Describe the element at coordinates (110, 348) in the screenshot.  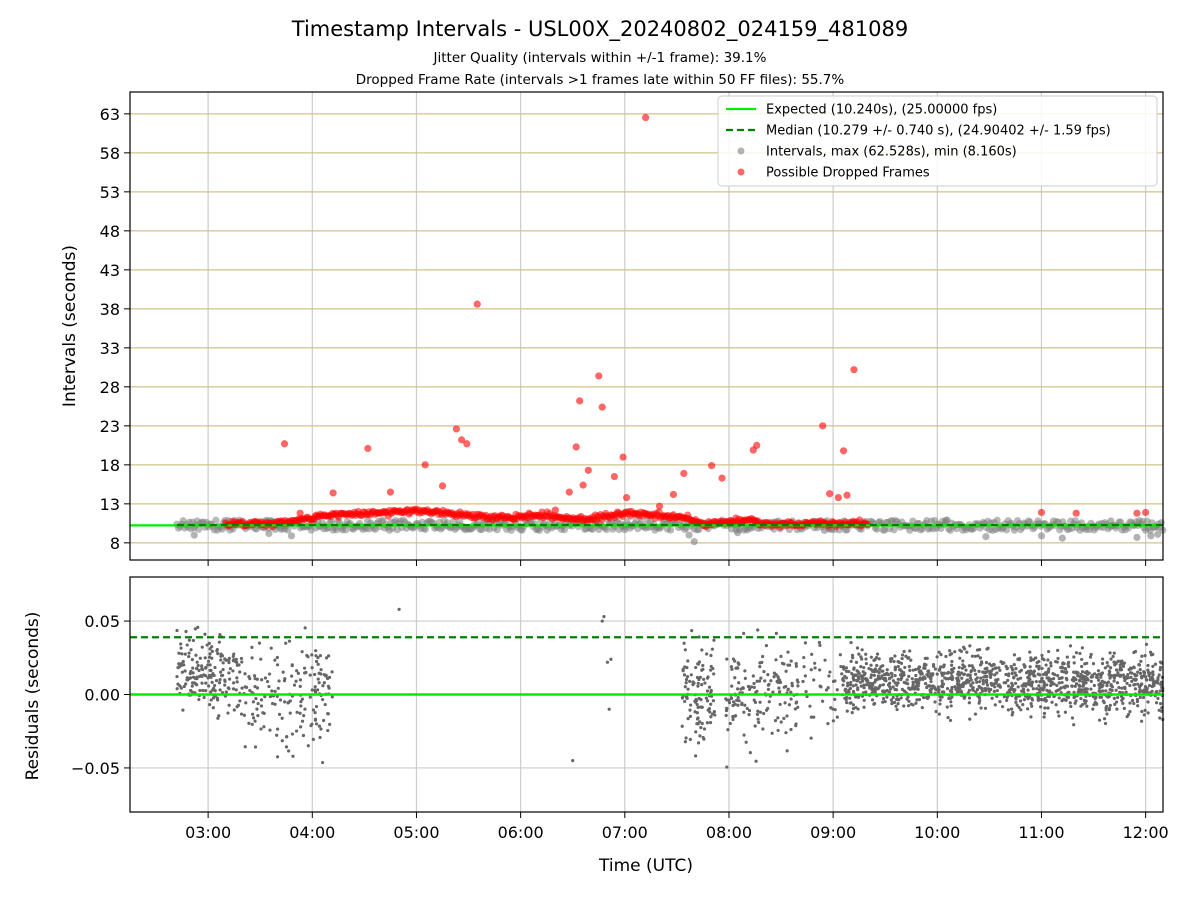
I see `intervals-y-tick-label: 33` at that location.